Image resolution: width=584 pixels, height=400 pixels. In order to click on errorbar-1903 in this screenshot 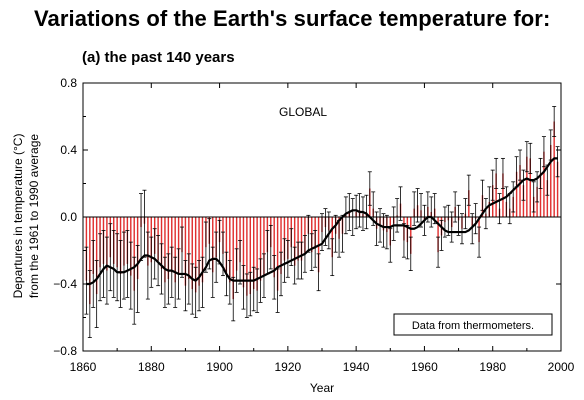, I will do `click(229, 282)`.